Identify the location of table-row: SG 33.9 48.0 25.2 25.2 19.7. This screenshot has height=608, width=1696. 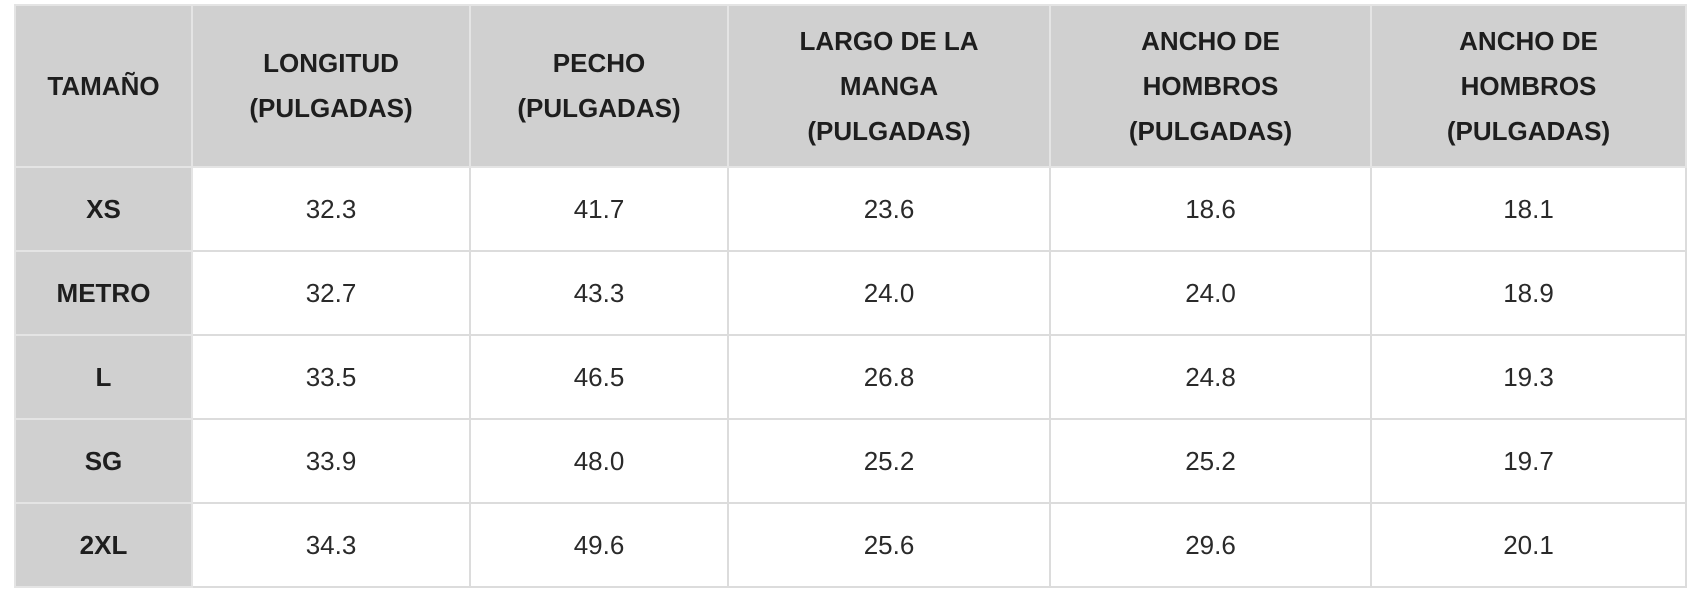
(850, 461).